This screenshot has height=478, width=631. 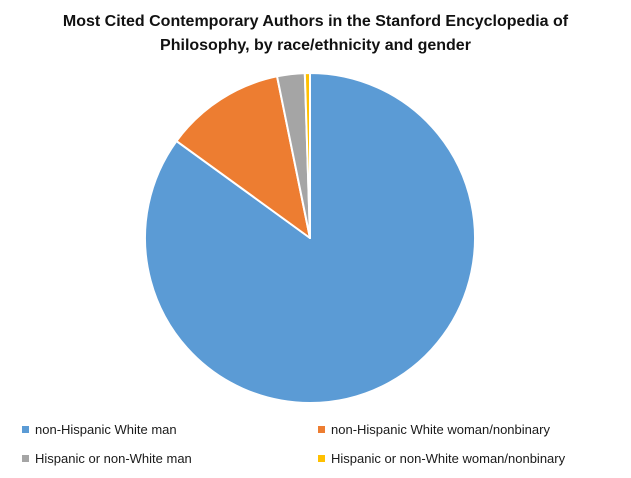 I want to click on pie-slice-non-hispanic-white-woman-nonbinary, so click(x=243, y=157).